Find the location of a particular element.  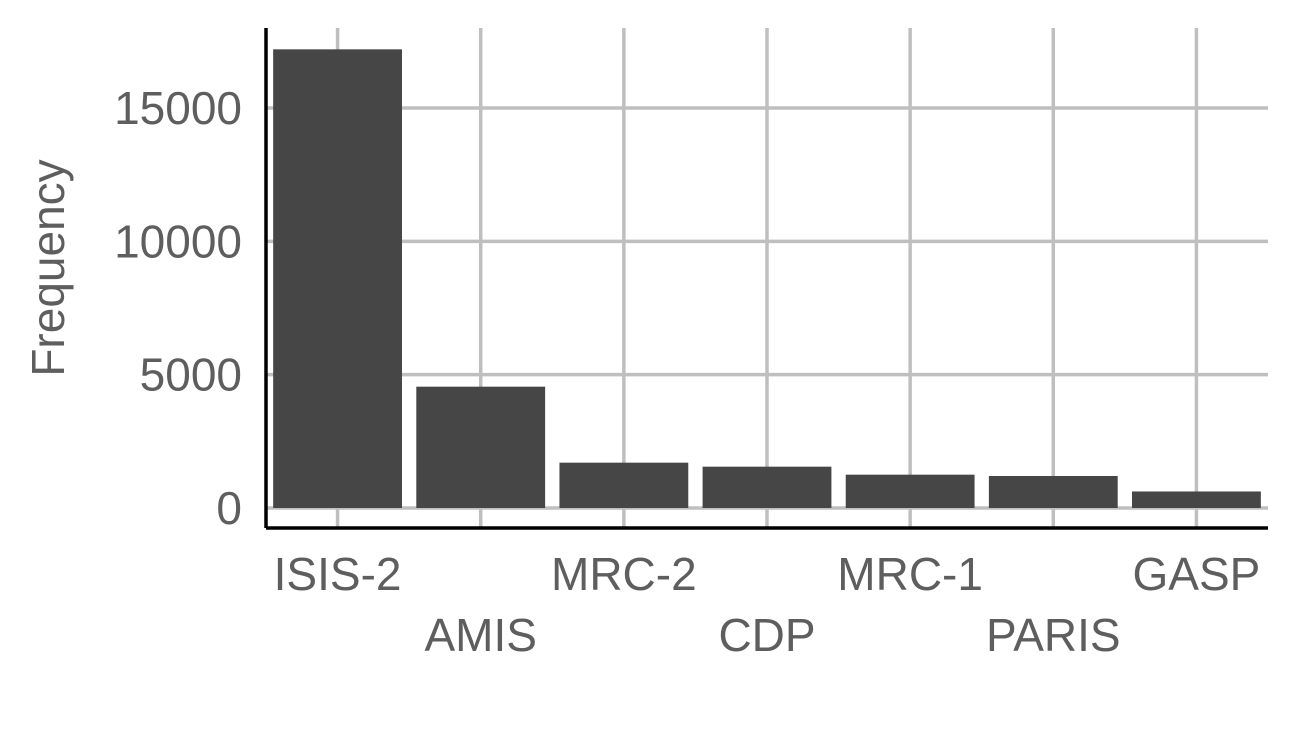

y-tick-labels: 0 5000 10000 15000 is located at coordinates (178, 308).